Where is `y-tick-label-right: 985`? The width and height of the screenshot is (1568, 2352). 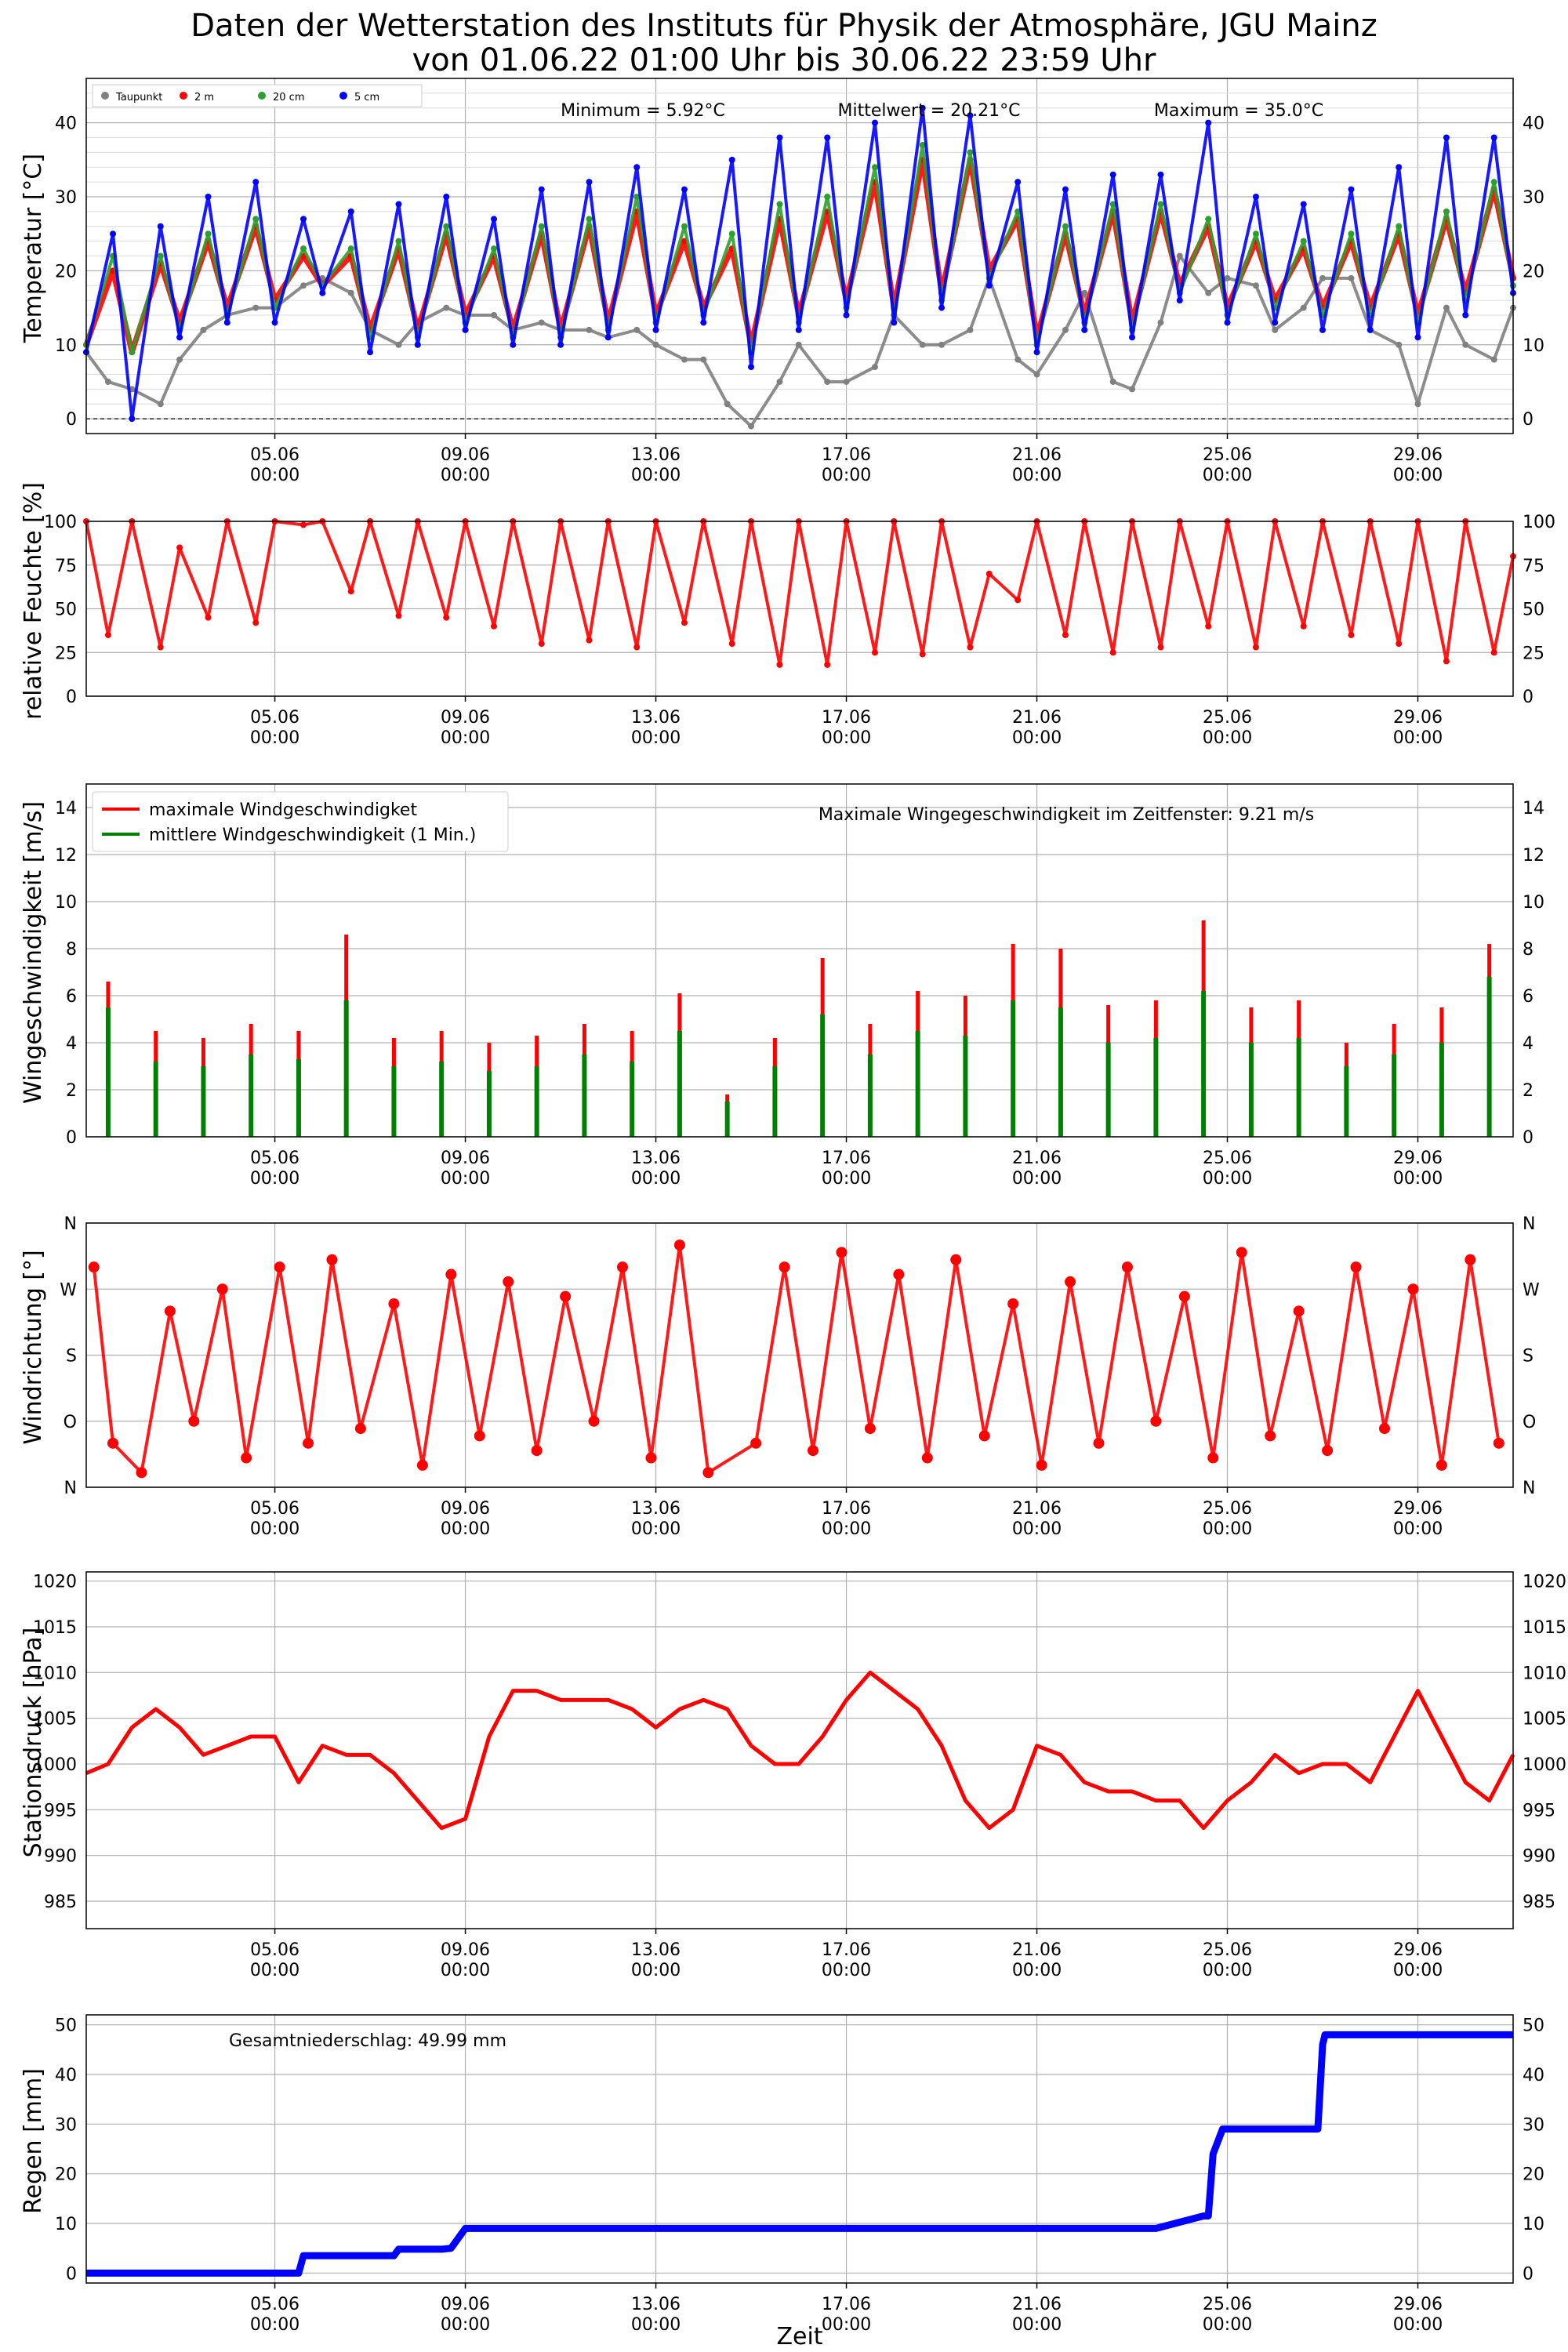
y-tick-label-right: 985 is located at coordinates (1539, 1902).